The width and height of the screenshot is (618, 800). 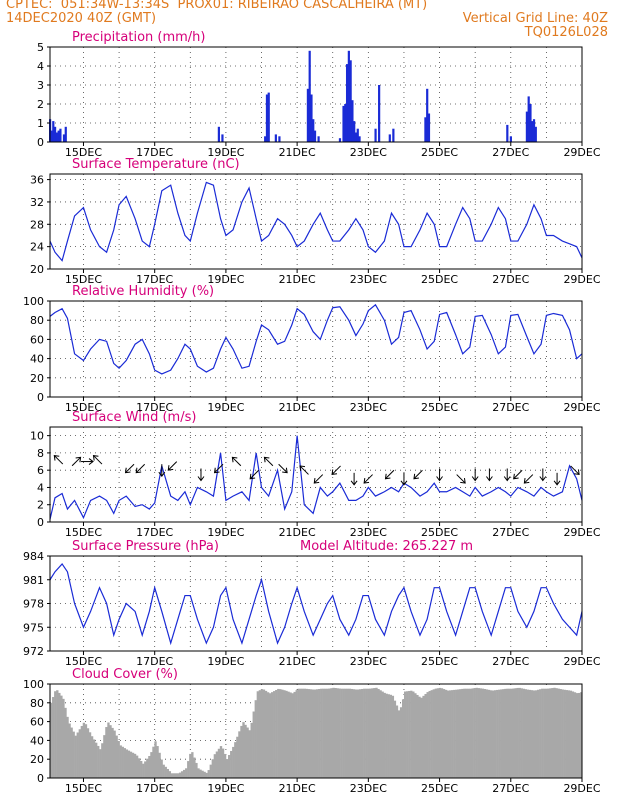 What do you see at coordinates (297, 532) in the screenshot?
I see `wind-x-tick-label: 21DEC` at bounding box center [297, 532].